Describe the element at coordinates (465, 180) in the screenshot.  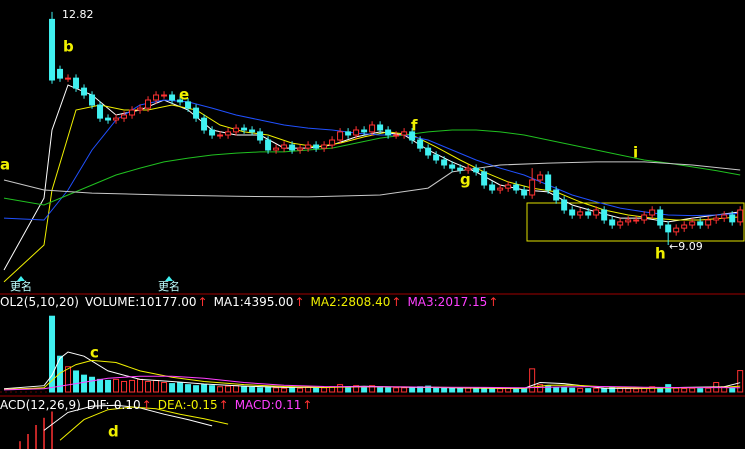
I see `annotation: g` at that location.